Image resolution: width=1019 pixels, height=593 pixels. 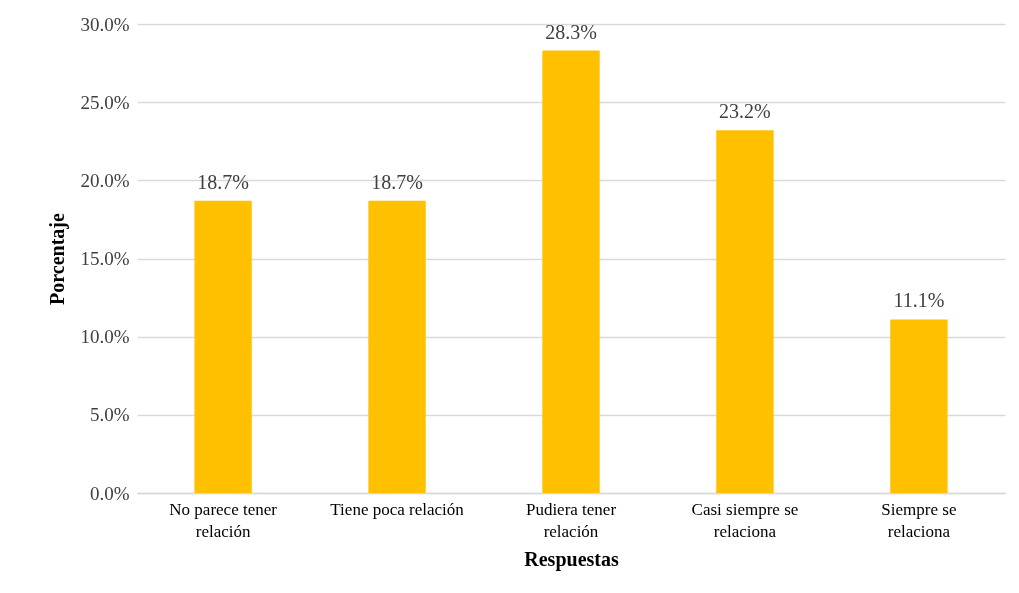 What do you see at coordinates (105, 258) in the screenshot?
I see `y-tick-label: 15.0%` at bounding box center [105, 258].